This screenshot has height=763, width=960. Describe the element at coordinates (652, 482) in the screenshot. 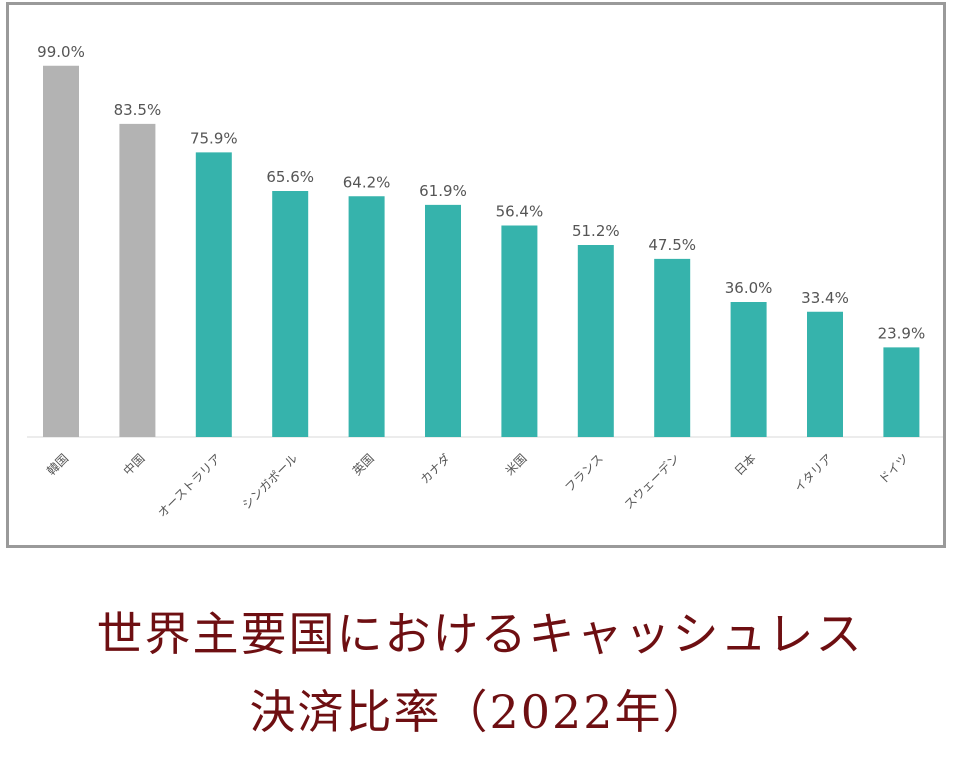

I see `x-tick-label: スウェーデン` at that location.